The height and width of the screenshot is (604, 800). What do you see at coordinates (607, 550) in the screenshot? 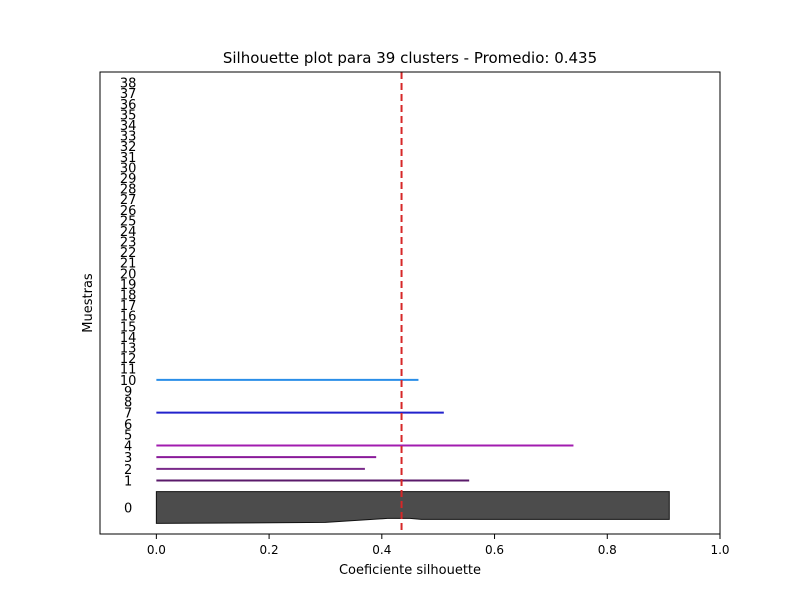
I see `x-tick-label: 0.8` at bounding box center [607, 550].